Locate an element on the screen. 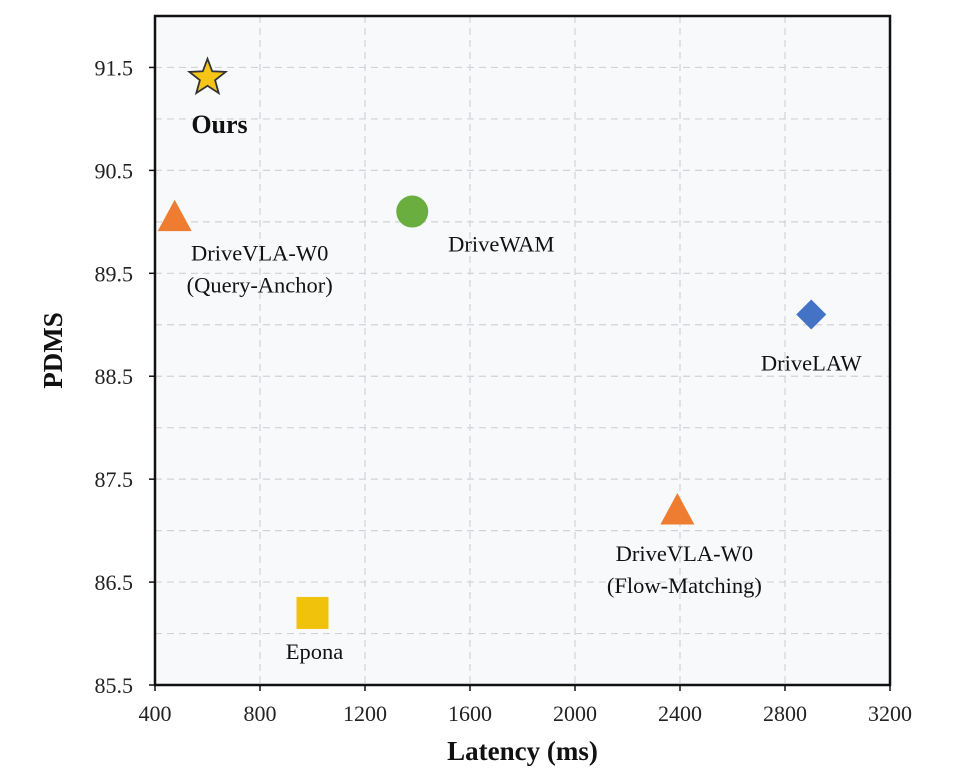 Image resolution: width=957 pixels, height=775 pixels. point-drivevla-qa is located at coordinates (174, 215).